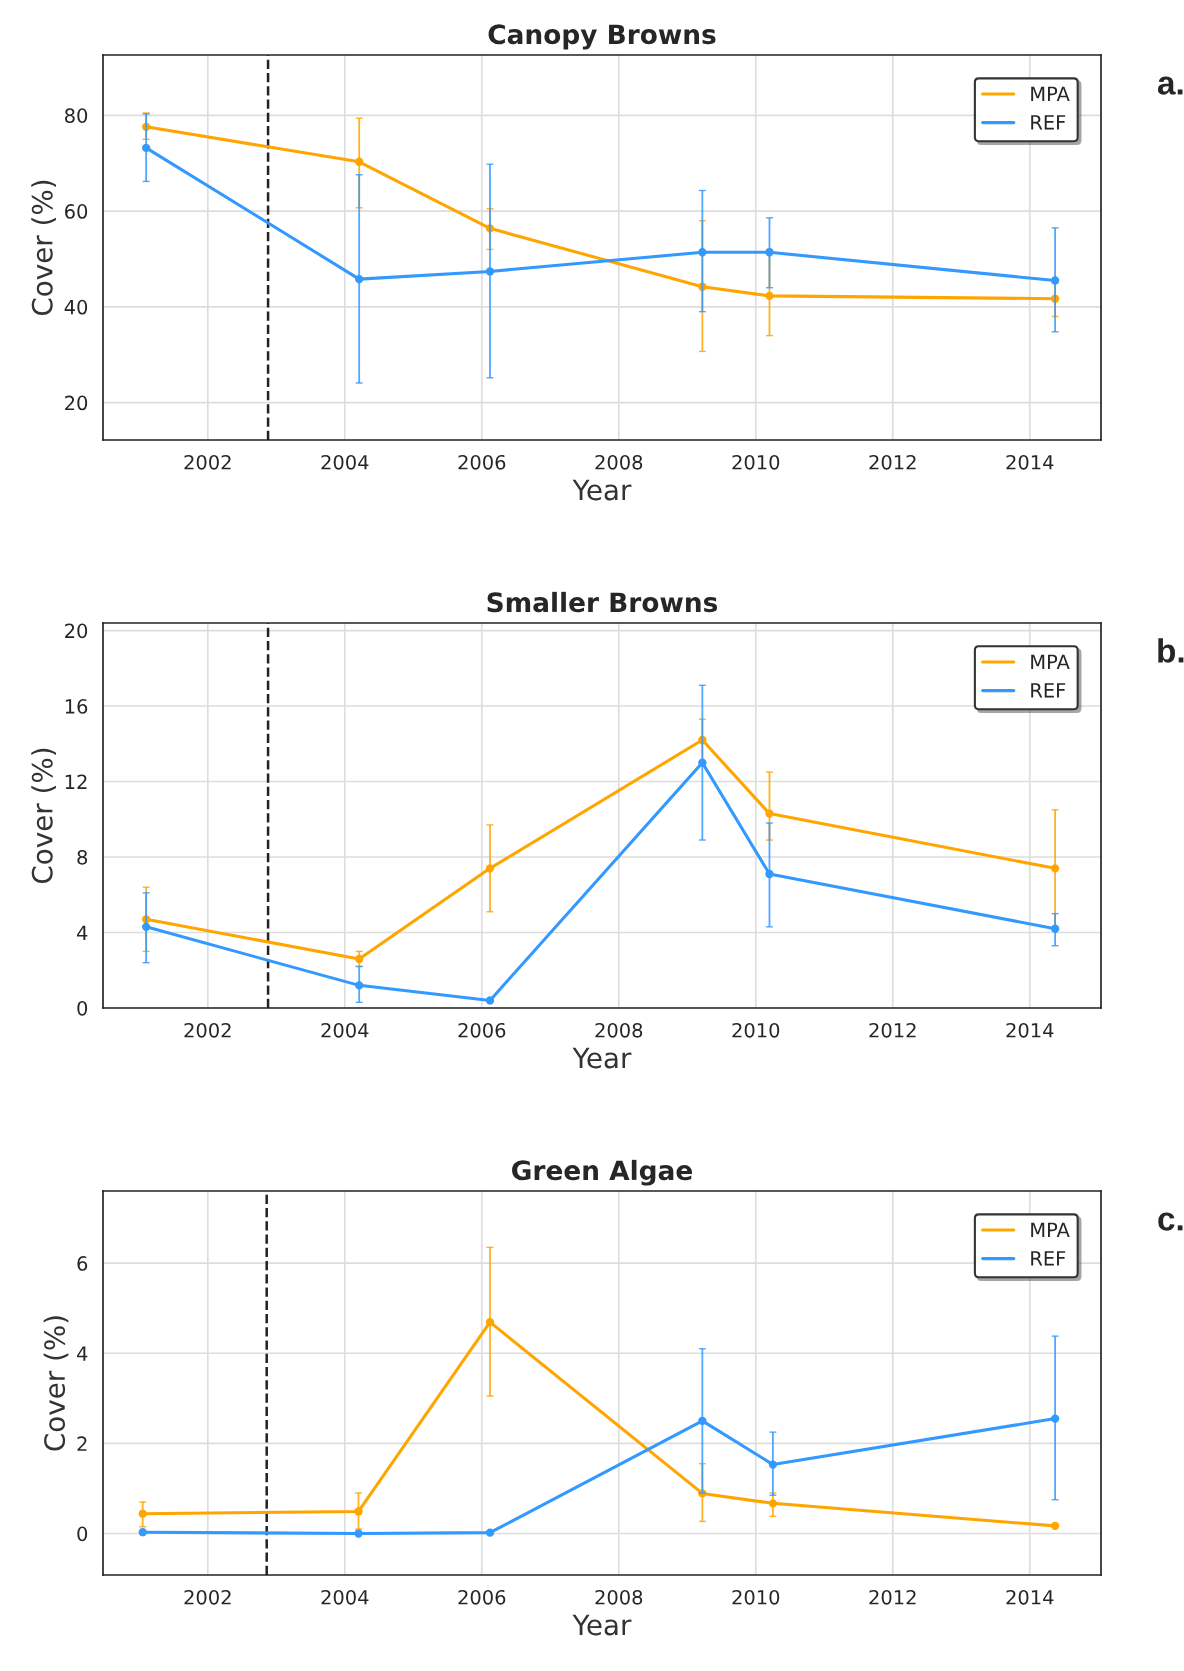 The height and width of the screenshot is (1671, 1184). I want to click on text: c., so click(1170, 1221).